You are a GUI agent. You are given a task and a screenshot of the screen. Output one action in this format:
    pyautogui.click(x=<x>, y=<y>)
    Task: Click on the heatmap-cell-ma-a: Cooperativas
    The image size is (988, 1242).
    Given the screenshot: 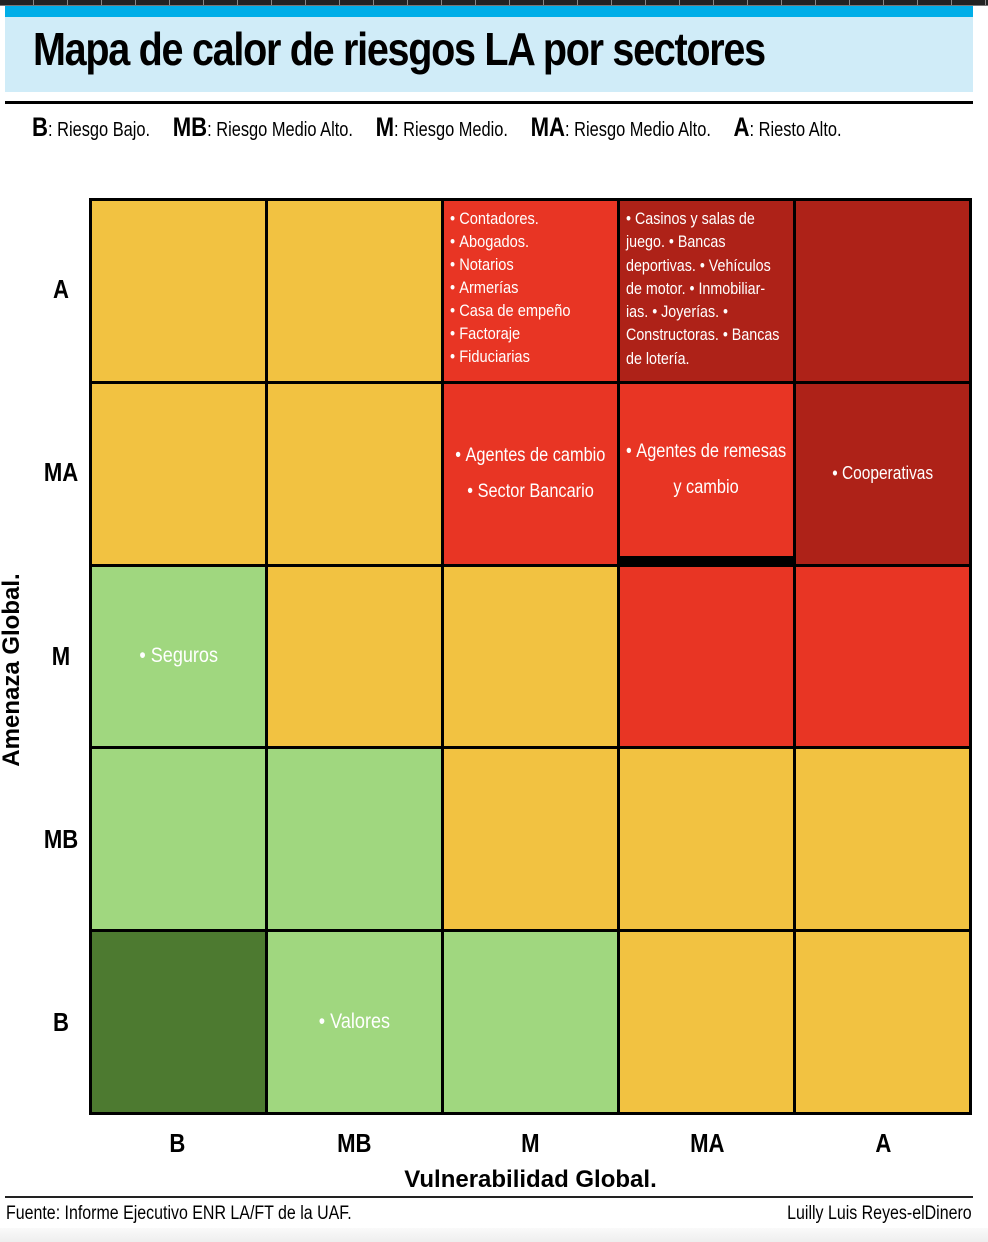 What is the action you would take?
    pyautogui.click(x=882, y=473)
    